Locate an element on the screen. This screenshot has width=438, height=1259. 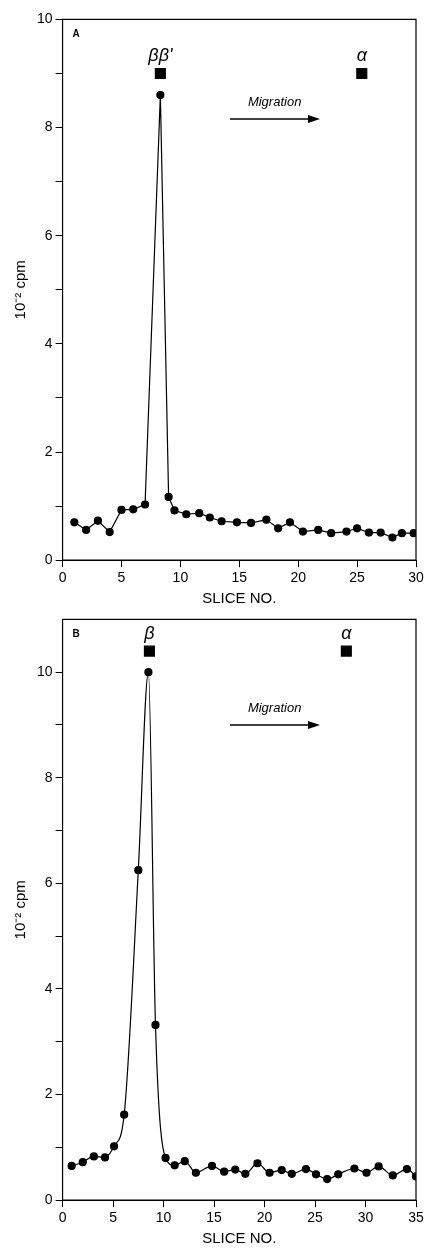
annotation: ββ' is located at coordinates (160, 55).